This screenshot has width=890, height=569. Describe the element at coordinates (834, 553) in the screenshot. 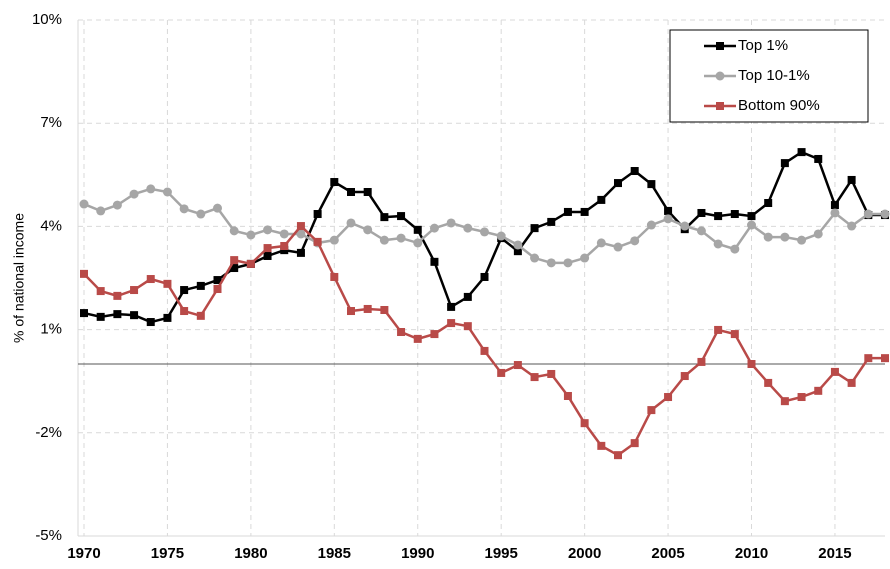

I see `x-tick-label: 2015` at that location.